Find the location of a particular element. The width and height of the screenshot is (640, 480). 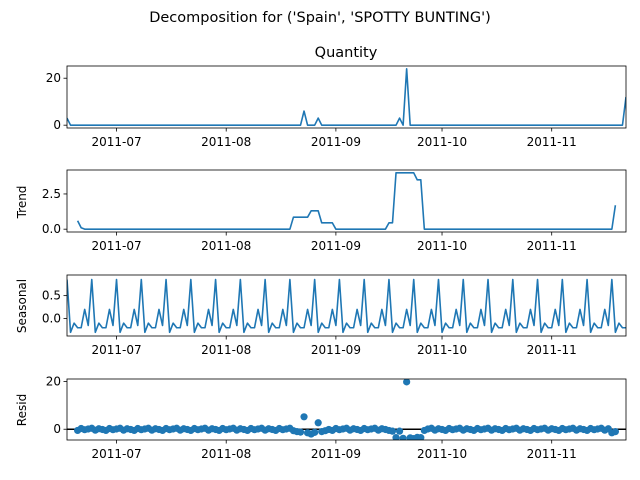

resid-ylabel: Resid is located at coordinates (22, 410).